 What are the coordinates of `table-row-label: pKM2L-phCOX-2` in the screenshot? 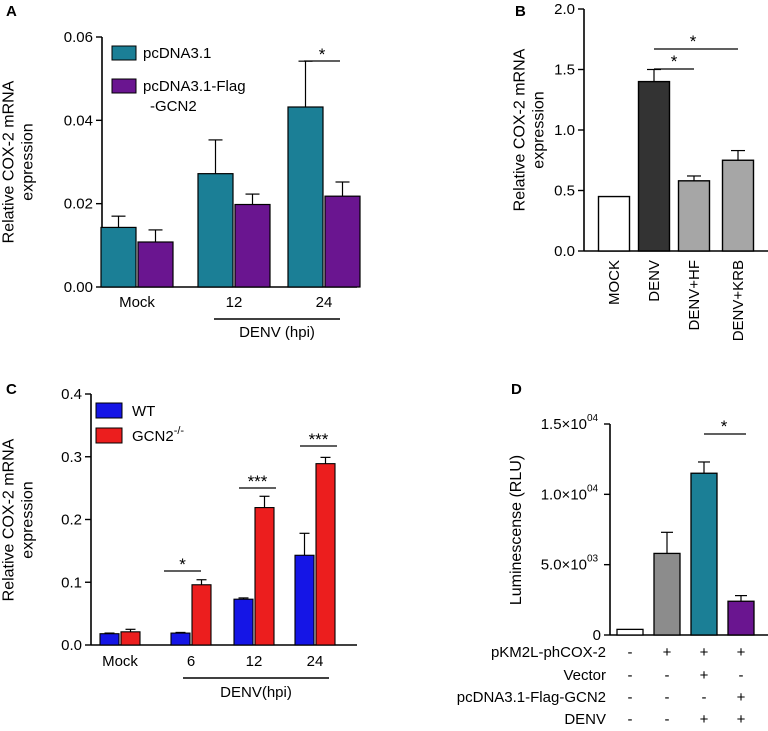 It's located at (548, 652).